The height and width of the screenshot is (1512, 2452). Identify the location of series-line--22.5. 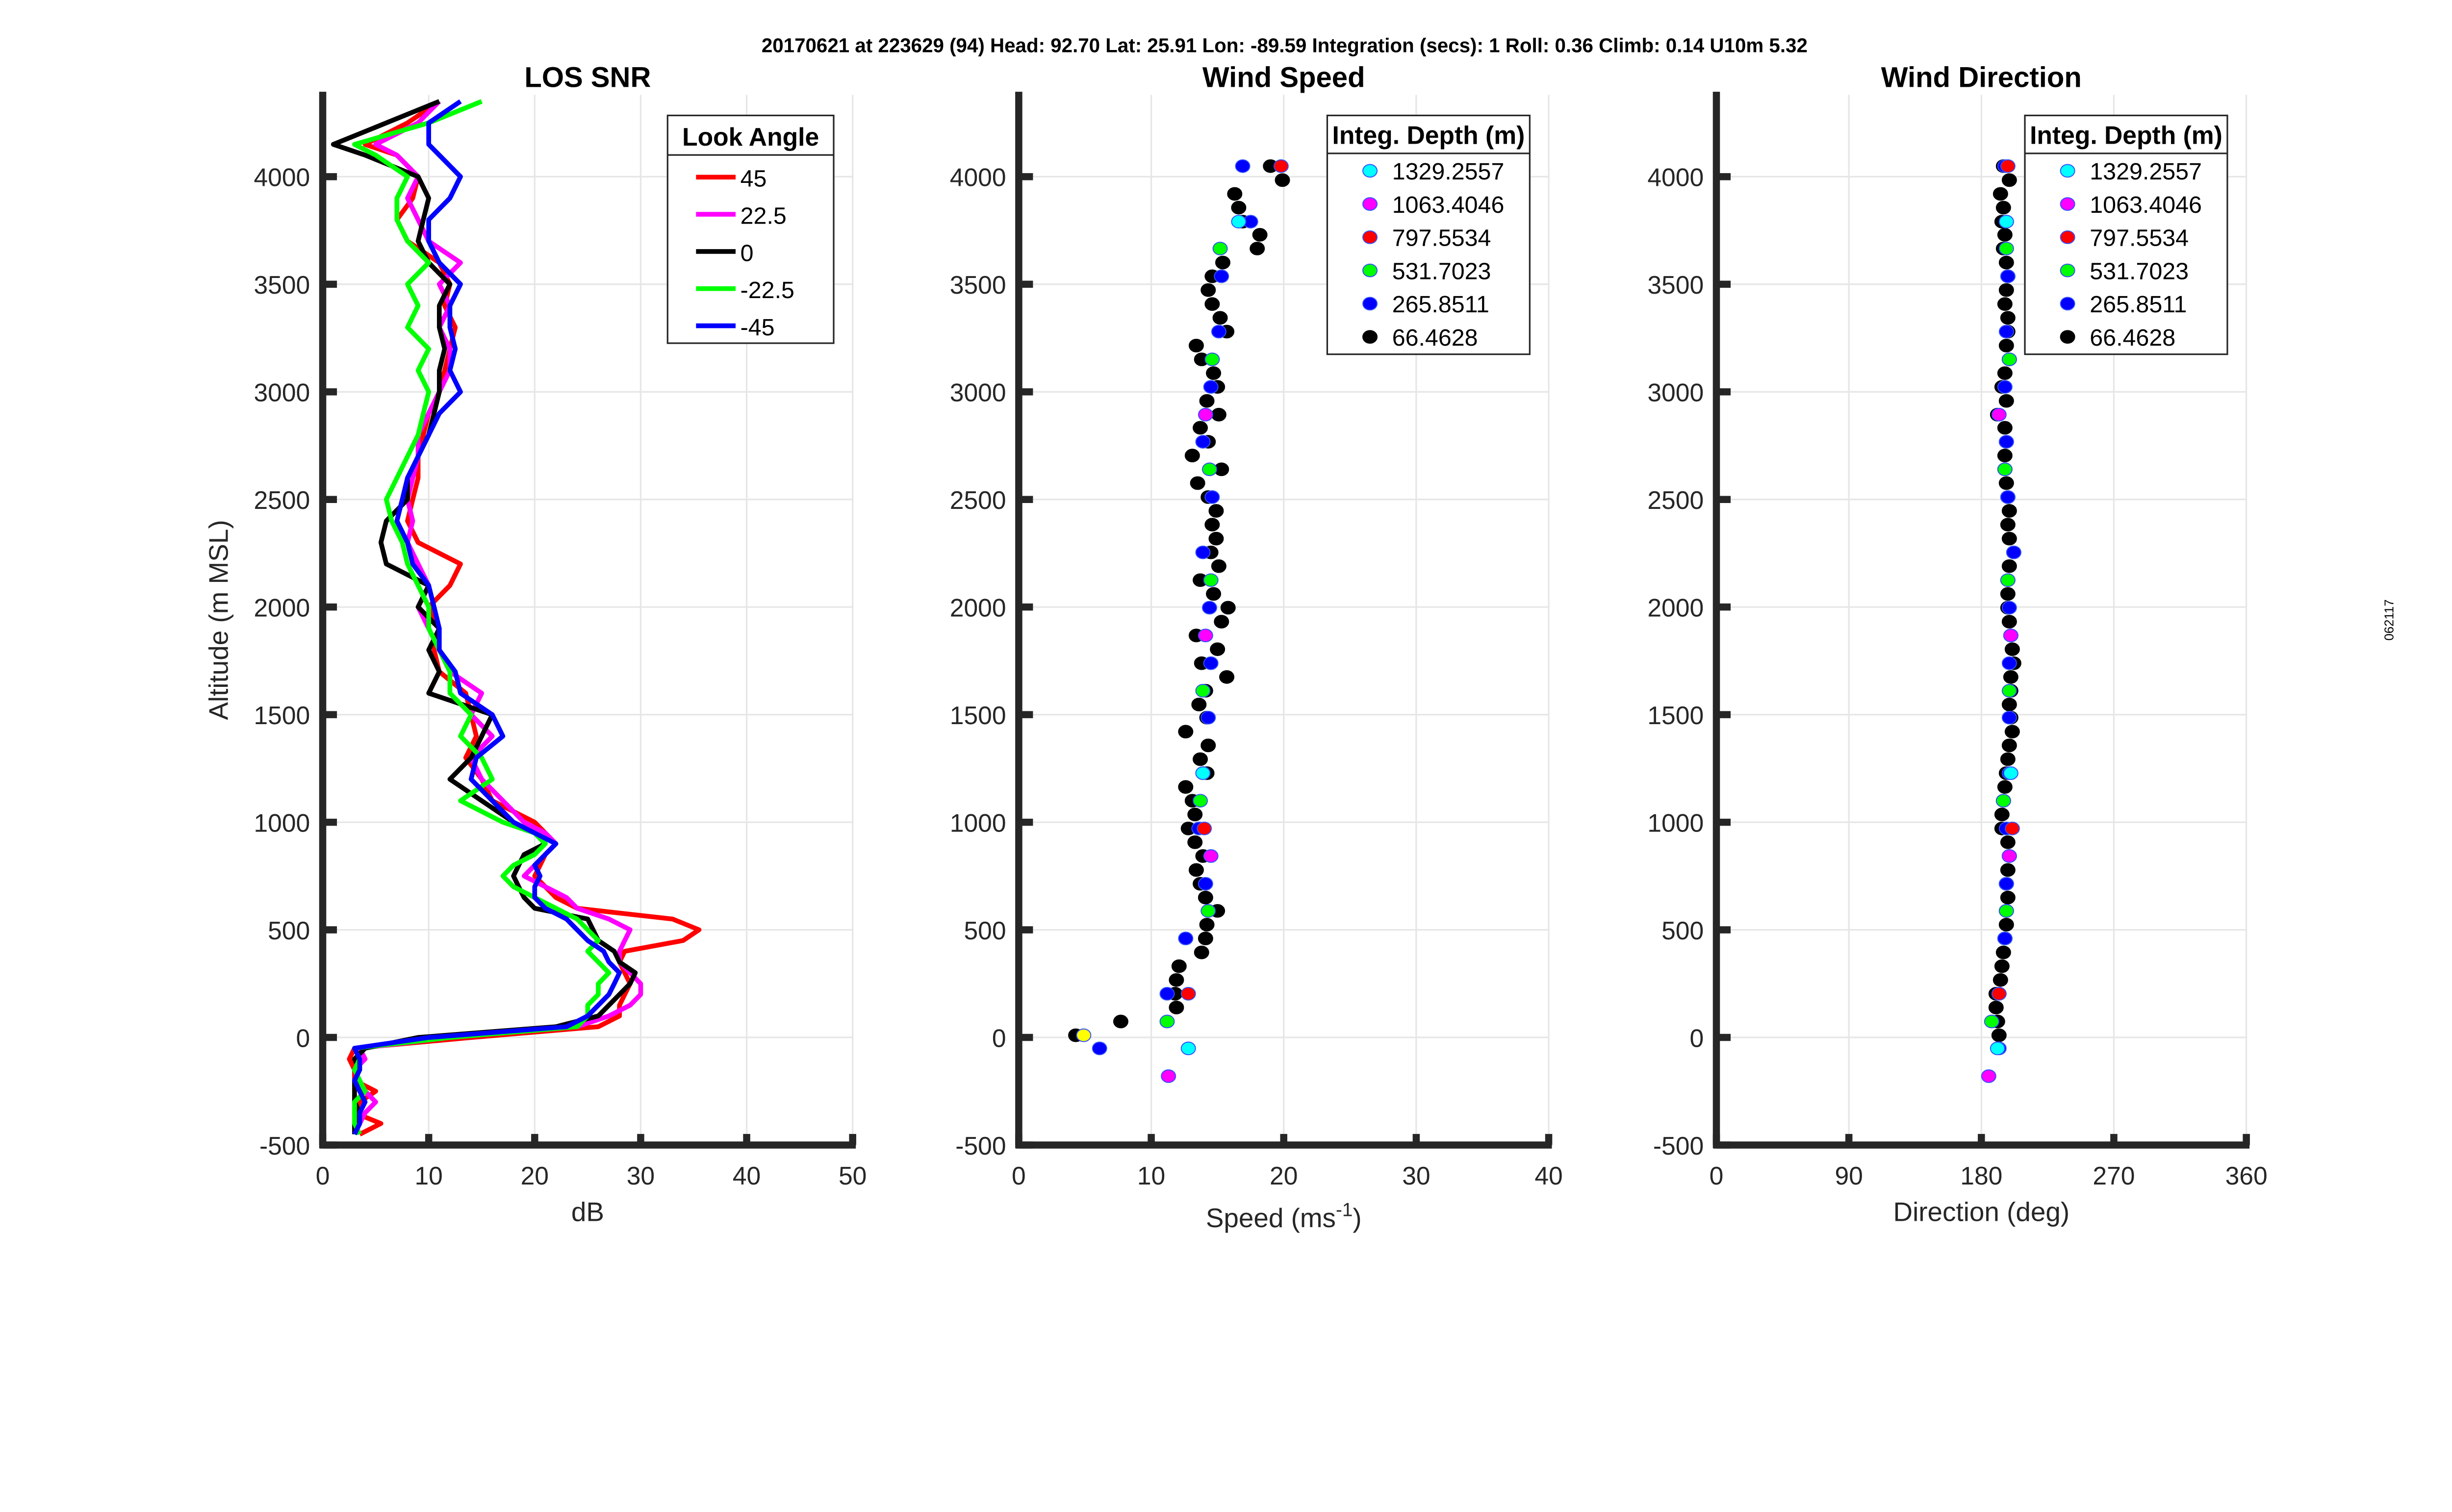
(482, 617).